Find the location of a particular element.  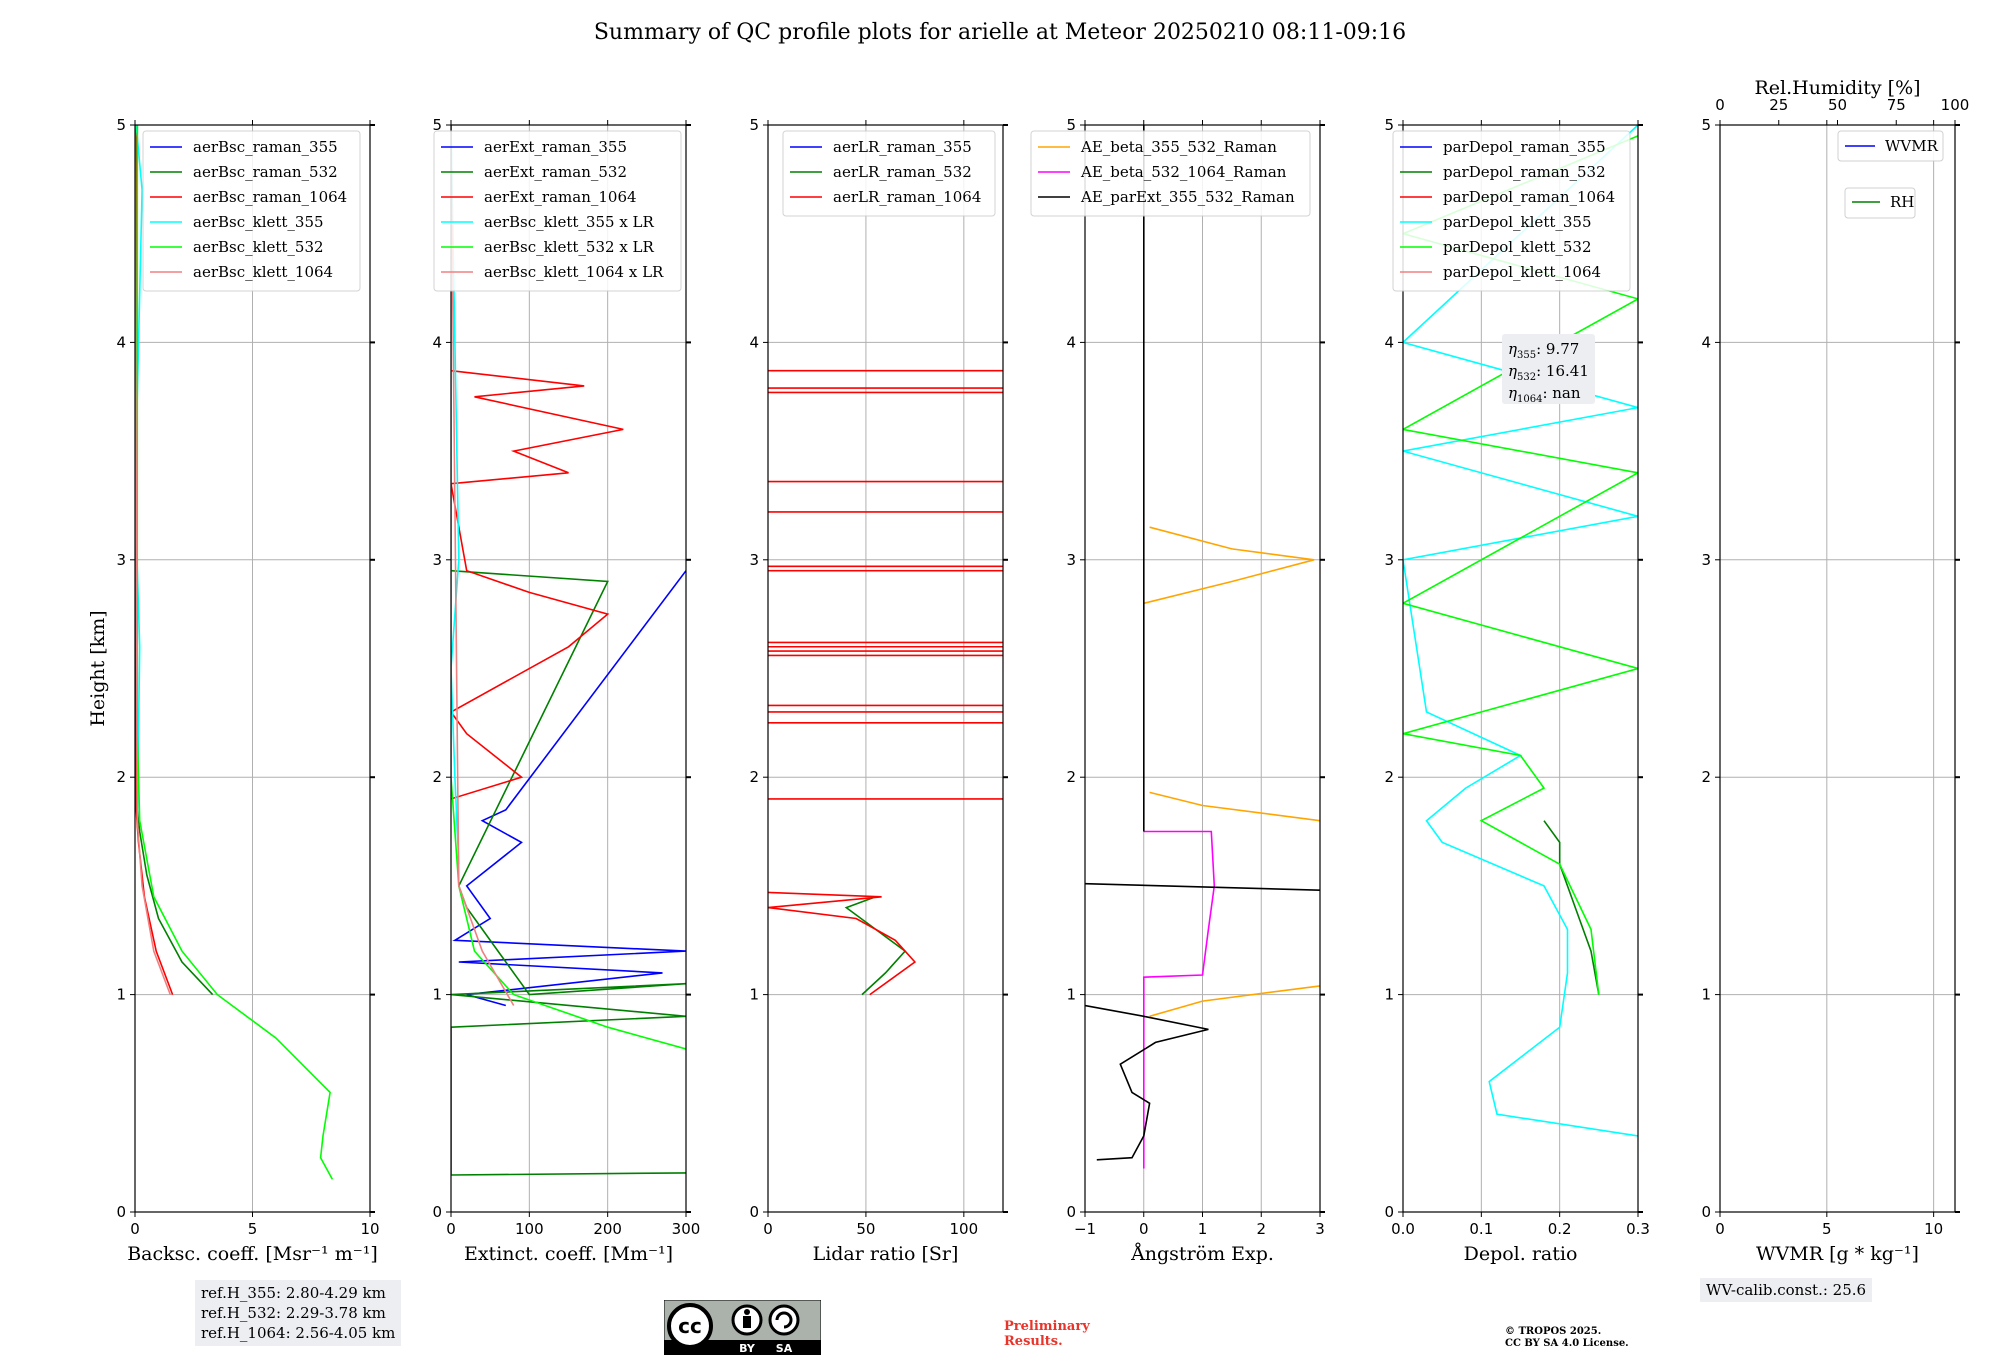

top-tick-label: 0 is located at coordinates (1720, 105).